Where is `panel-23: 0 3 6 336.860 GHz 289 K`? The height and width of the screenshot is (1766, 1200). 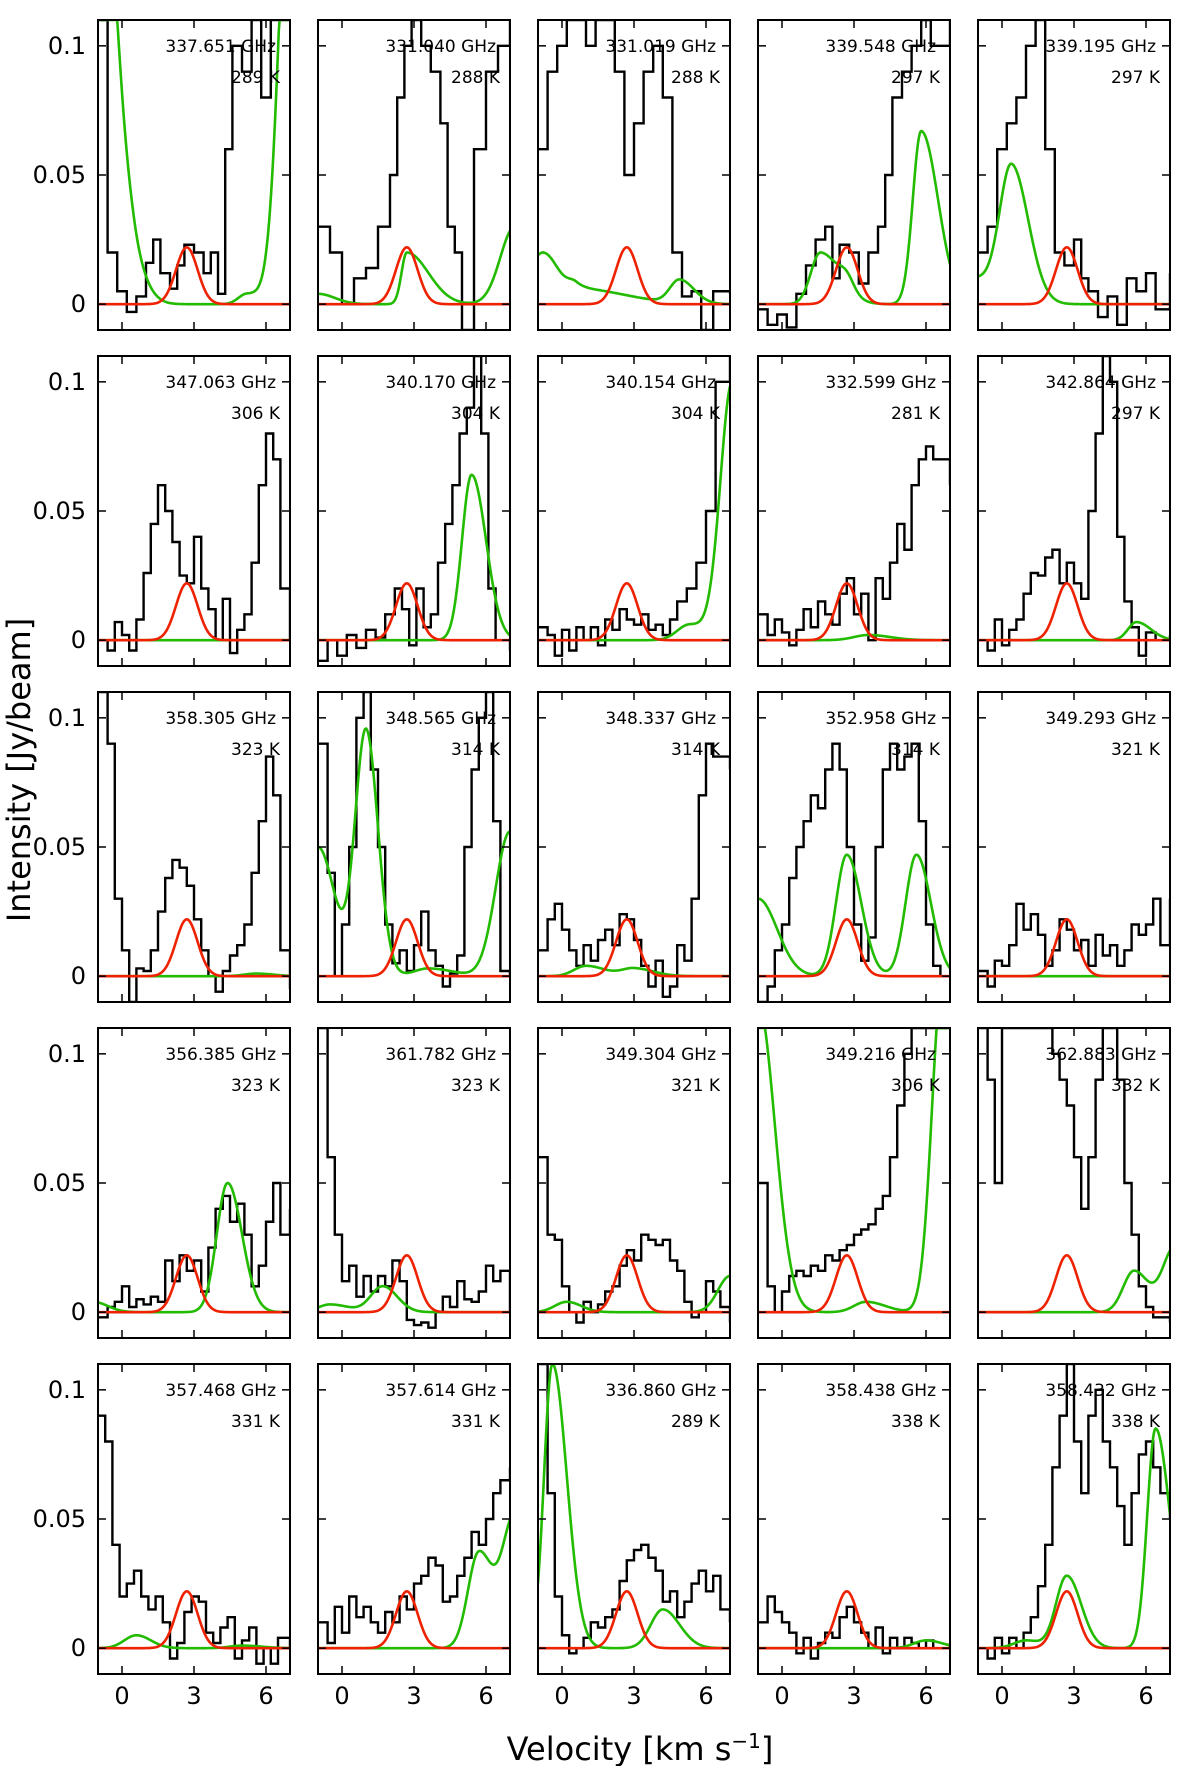
panel-23: 0 3 6 336.860 GHz 289 K is located at coordinates (634, 1536).